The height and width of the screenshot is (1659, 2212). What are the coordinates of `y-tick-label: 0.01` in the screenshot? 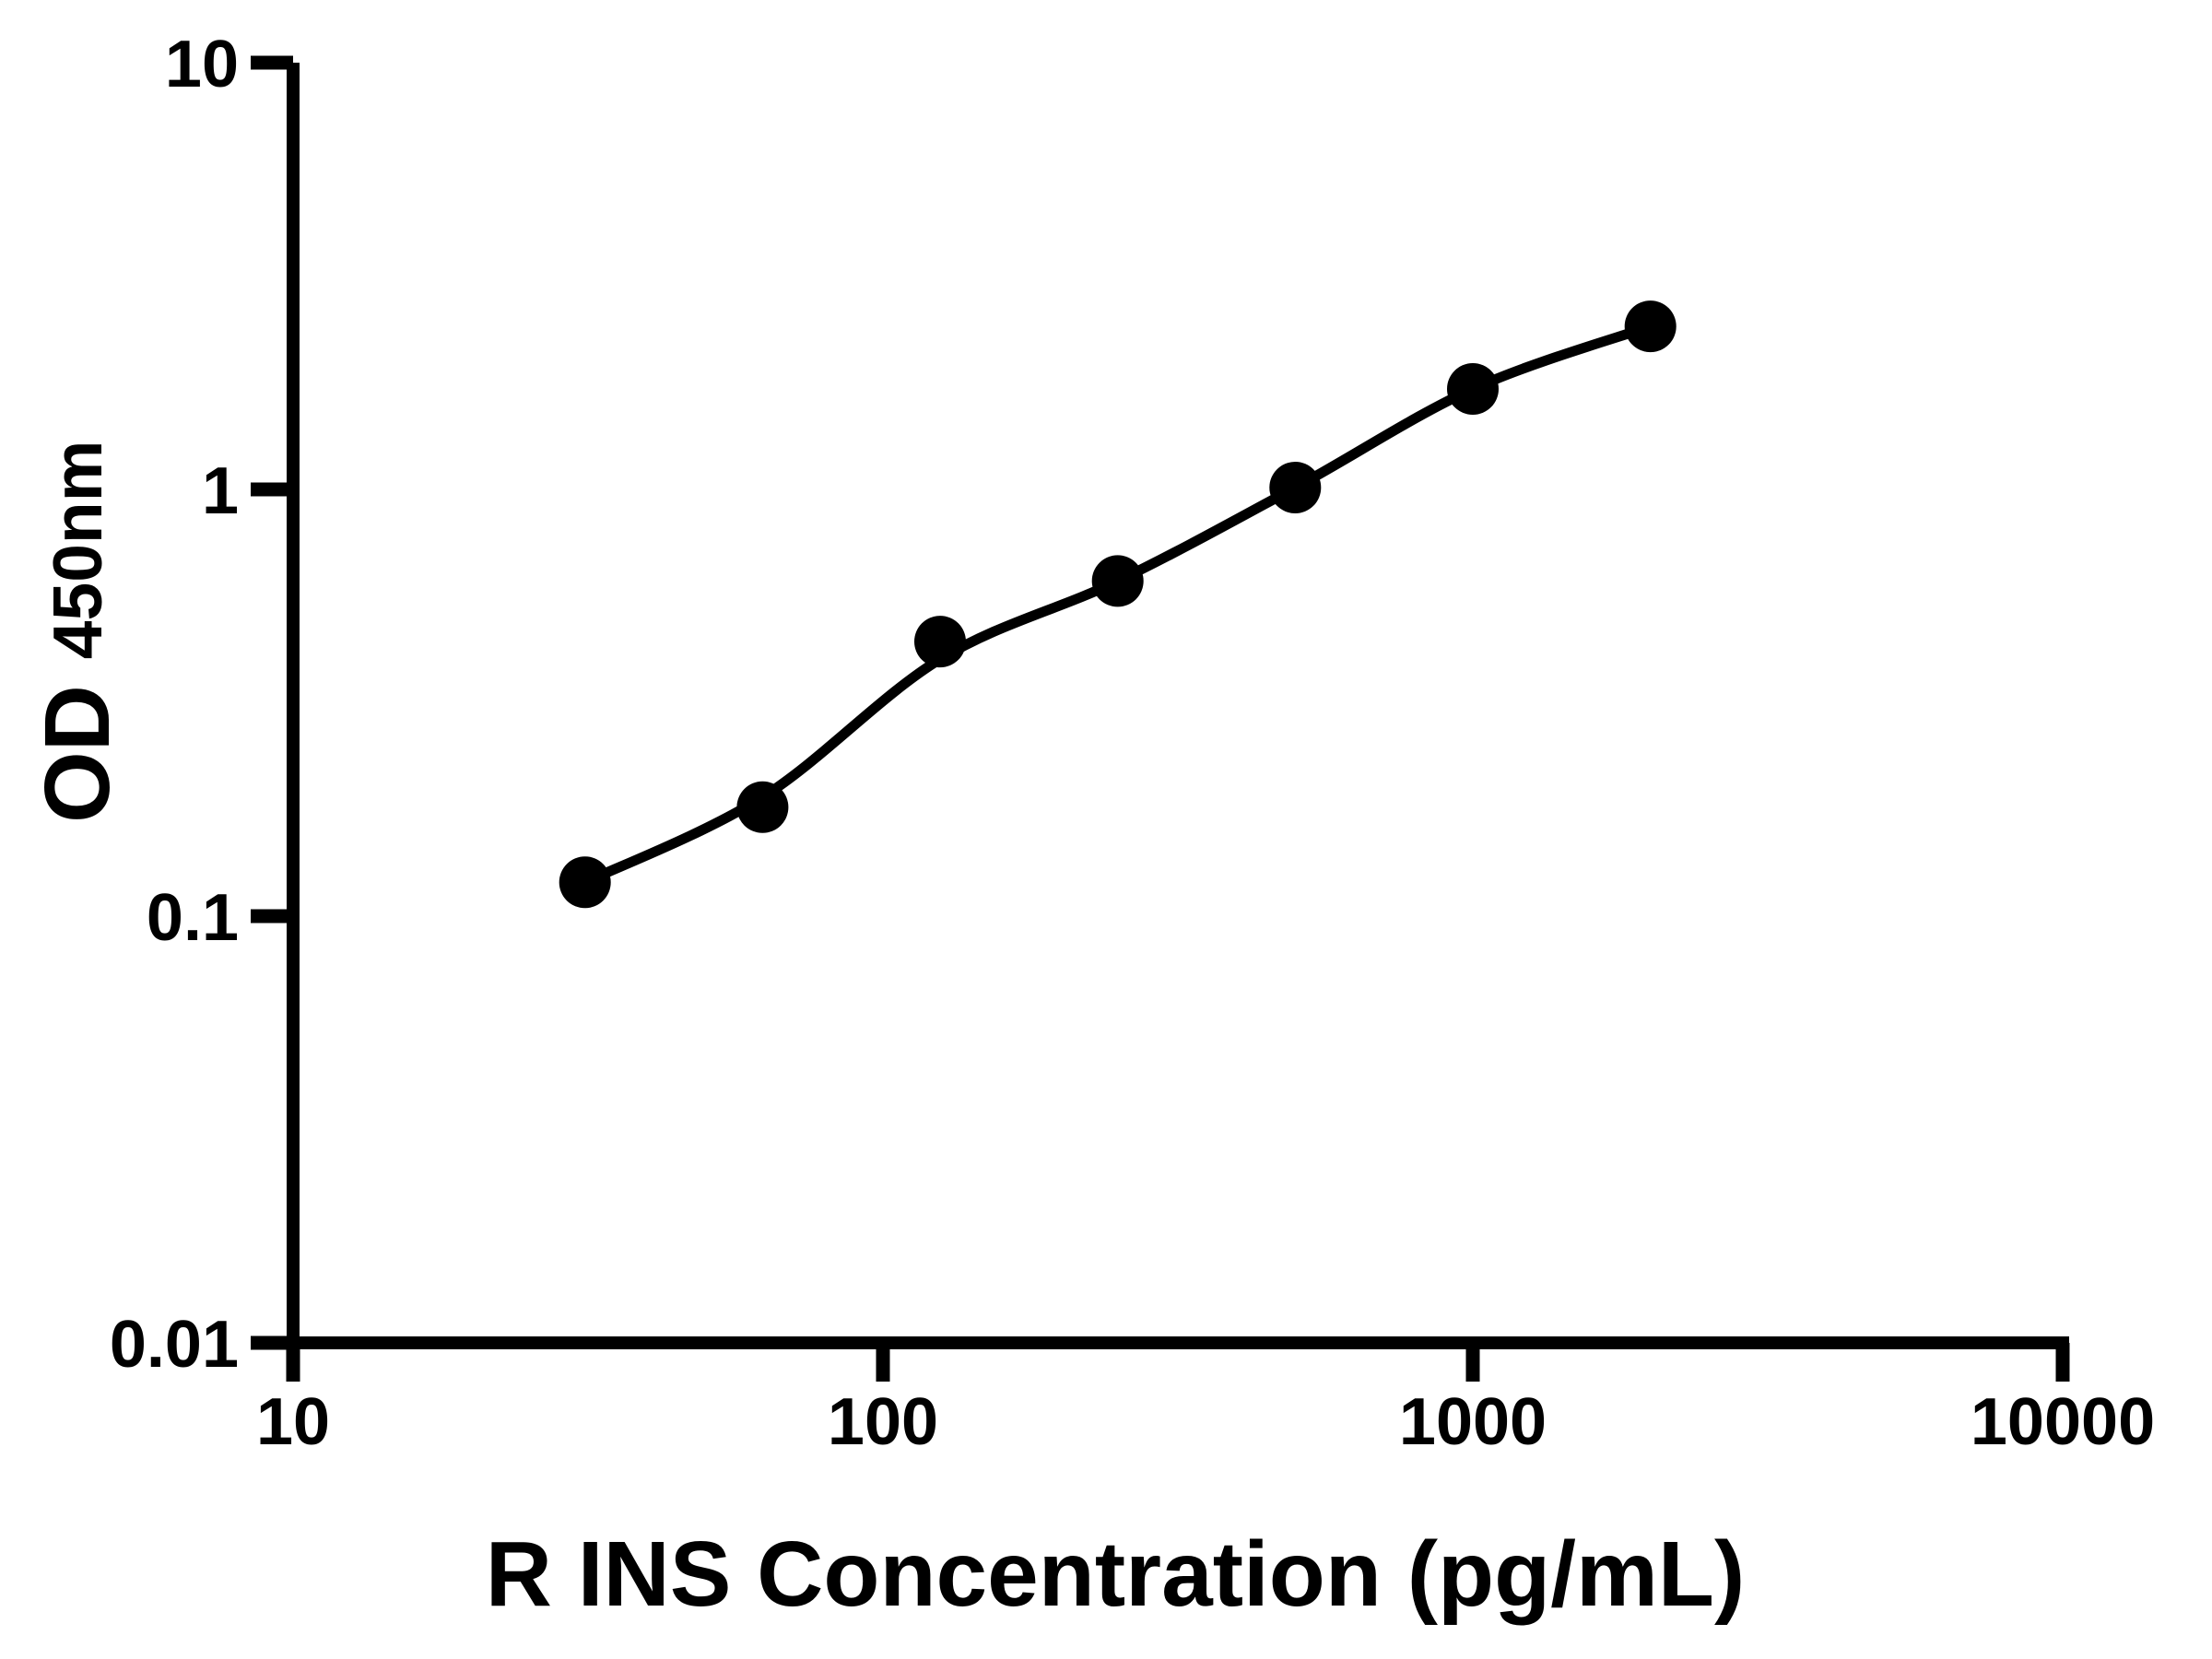 It's located at (174, 1345).